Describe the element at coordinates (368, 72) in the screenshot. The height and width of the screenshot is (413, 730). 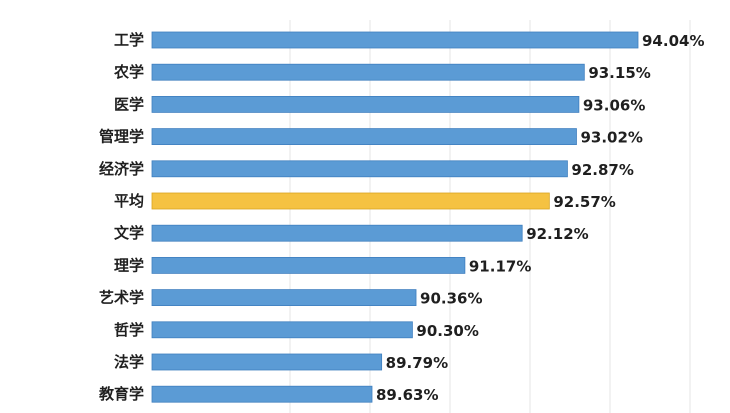
I see `bar-农学` at that location.